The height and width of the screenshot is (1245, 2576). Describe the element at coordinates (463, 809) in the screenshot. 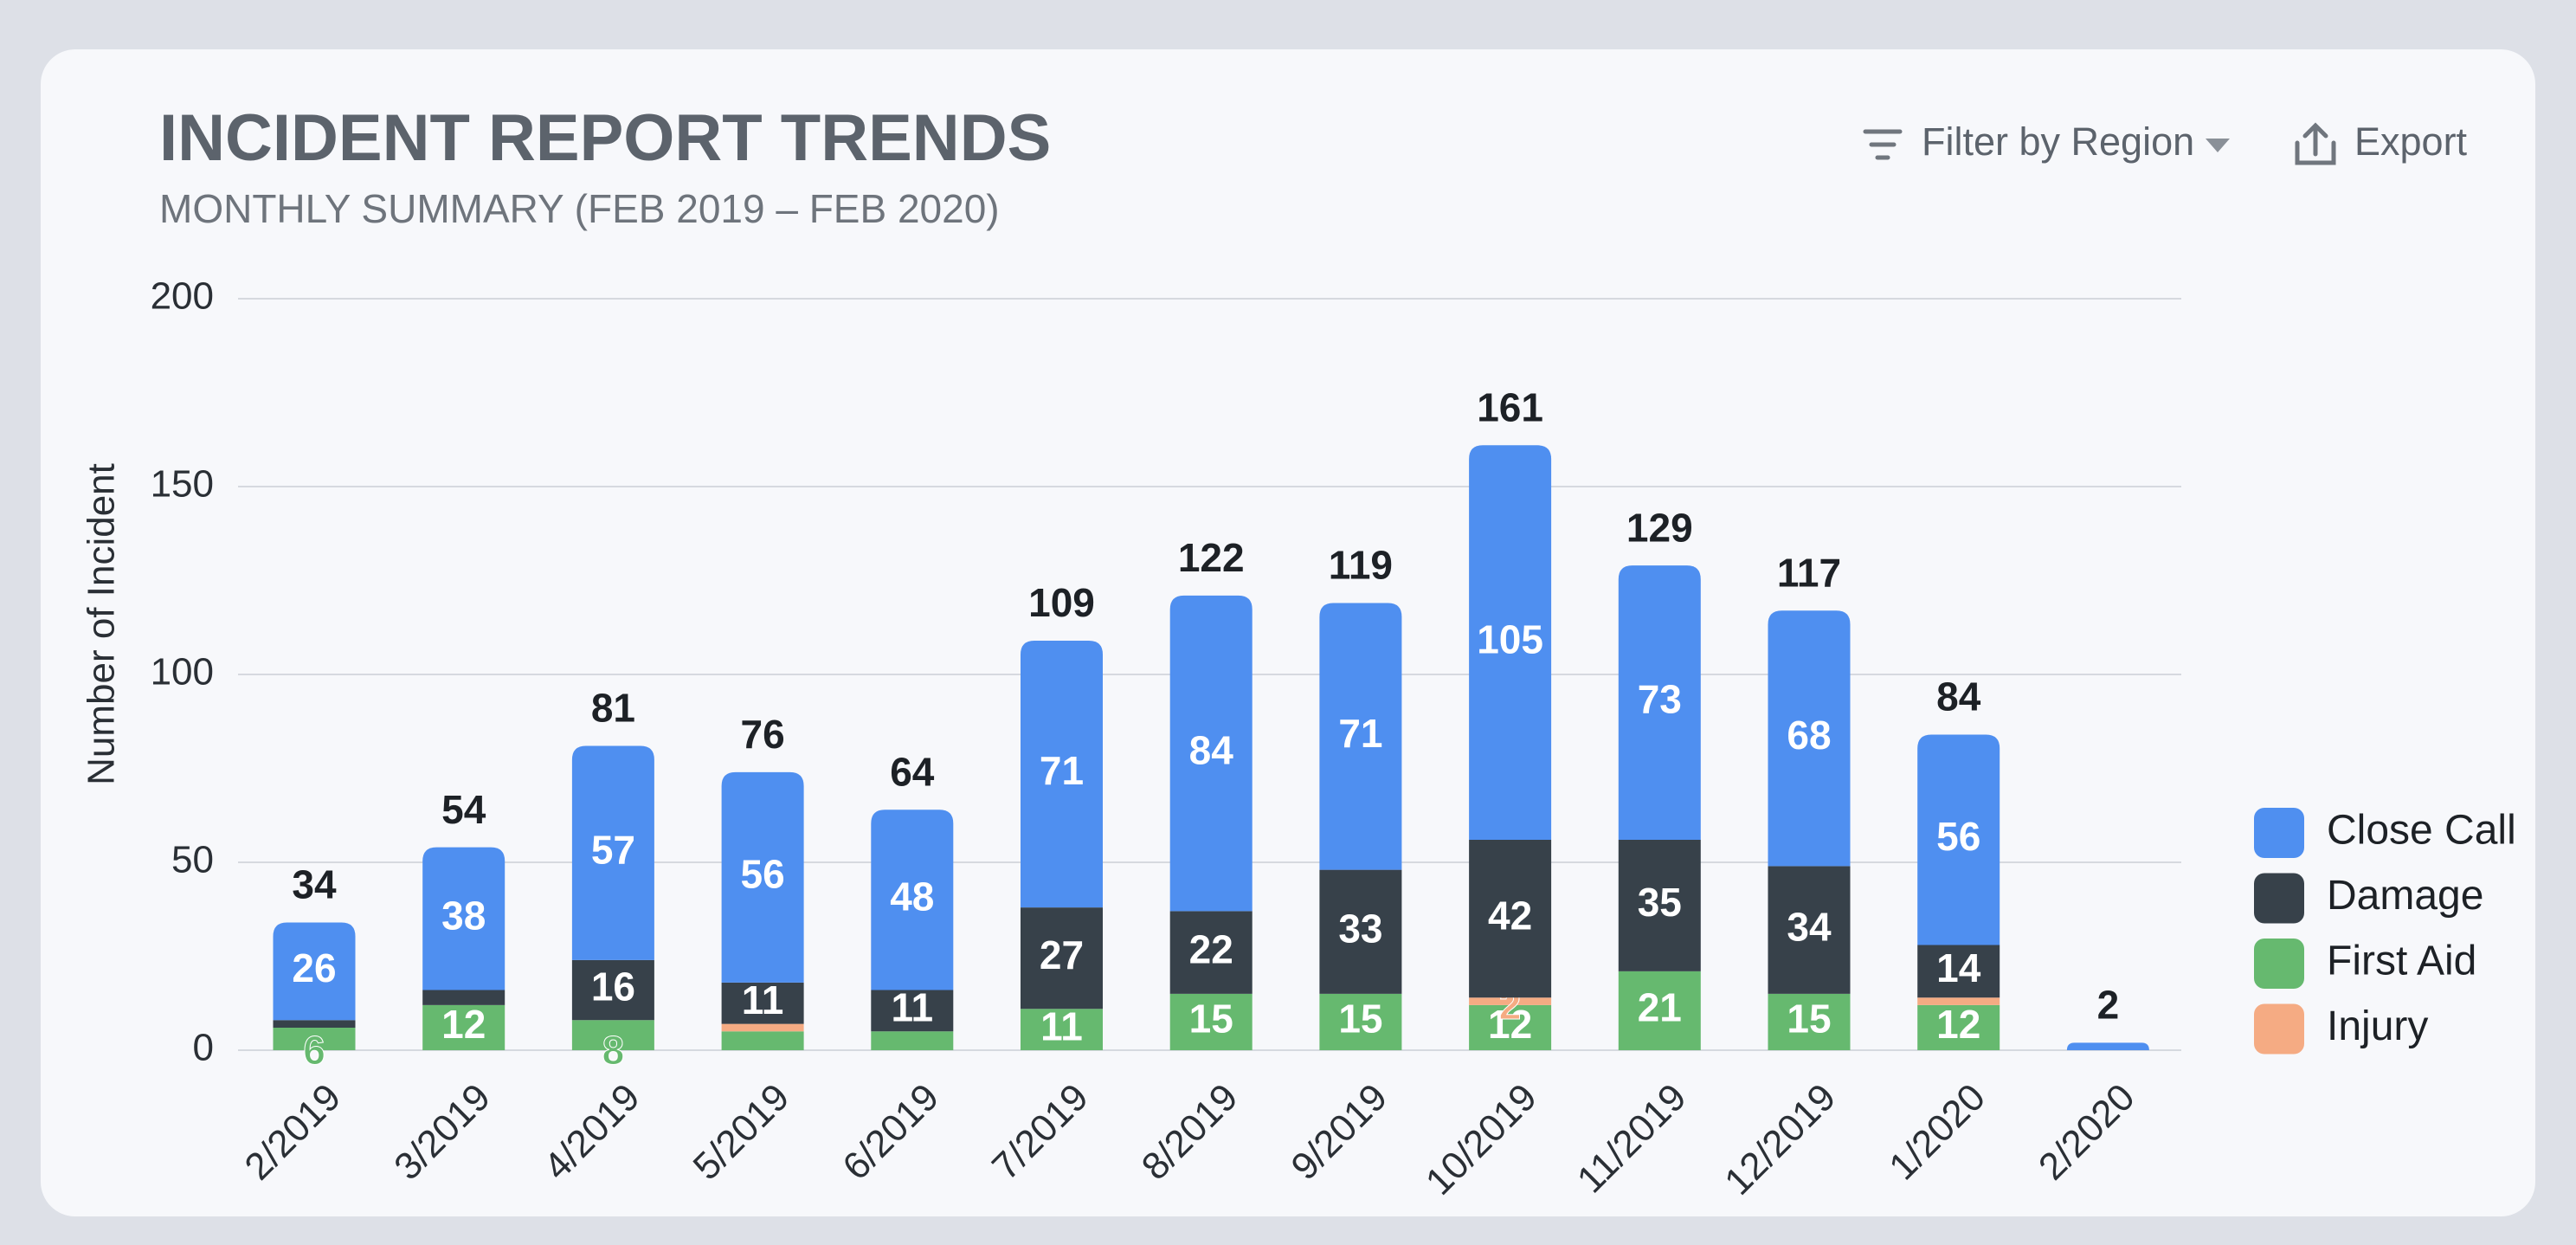

I see `total-label: 54` at that location.